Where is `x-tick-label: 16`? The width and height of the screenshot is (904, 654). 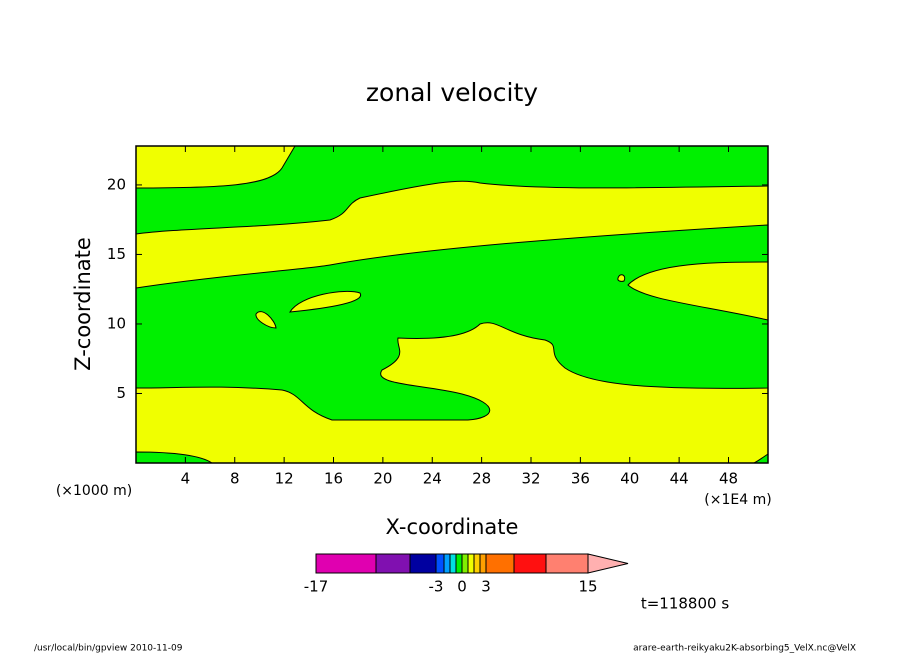 x-tick-label: 16 is located at coordinates (333, 479).